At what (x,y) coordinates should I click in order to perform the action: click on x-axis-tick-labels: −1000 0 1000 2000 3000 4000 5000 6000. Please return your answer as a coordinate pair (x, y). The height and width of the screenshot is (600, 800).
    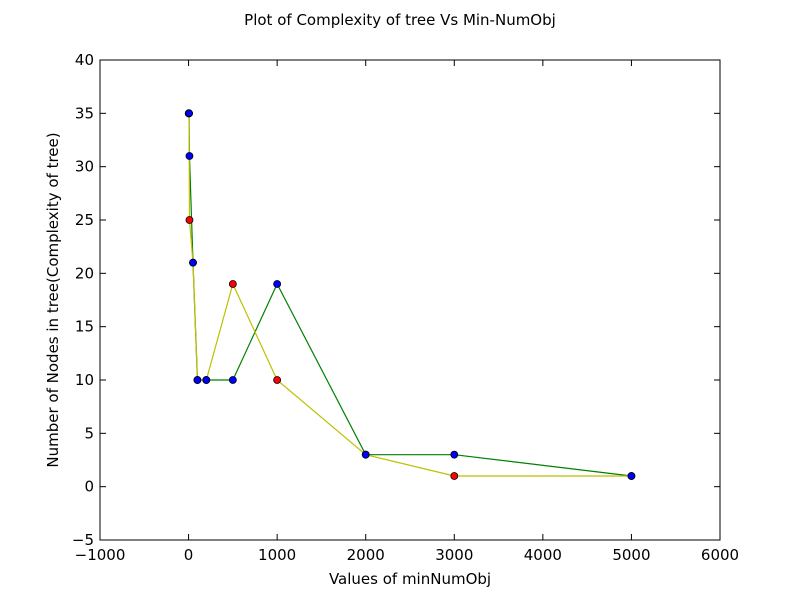
    Looking at the image, I should click on (407, 555).